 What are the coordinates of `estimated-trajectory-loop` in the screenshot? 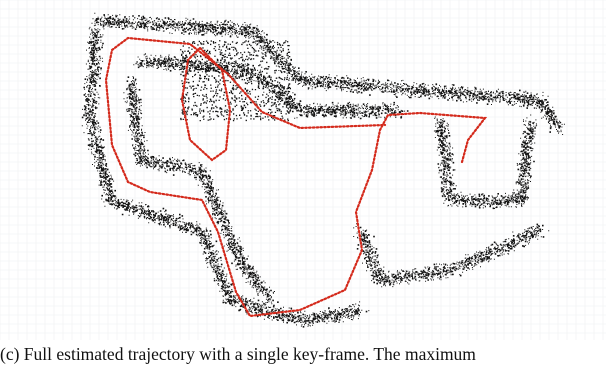 It's located at (206, 104).